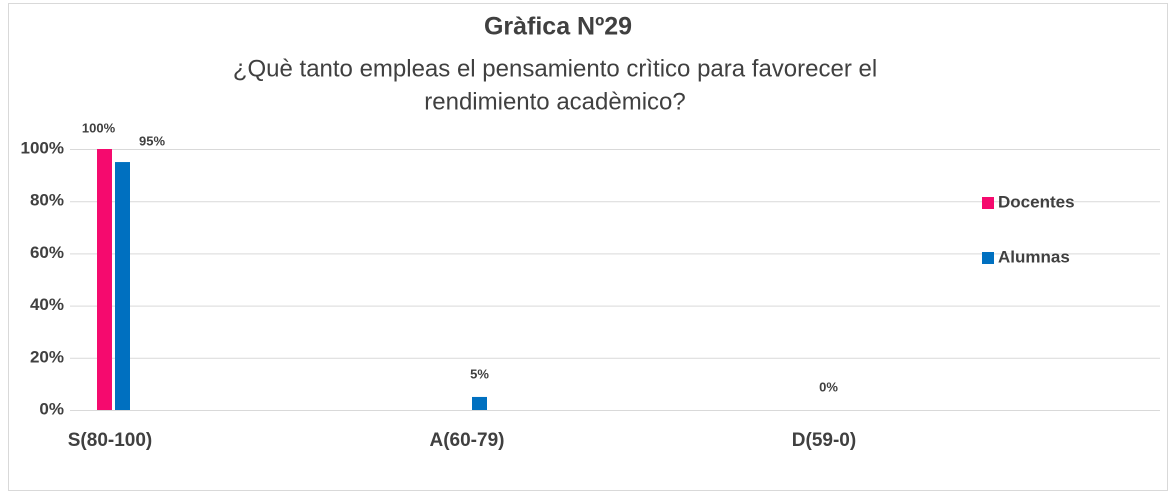 The image size is (1175, 501). I want to click on data-label: 5%, so click(479, 373).